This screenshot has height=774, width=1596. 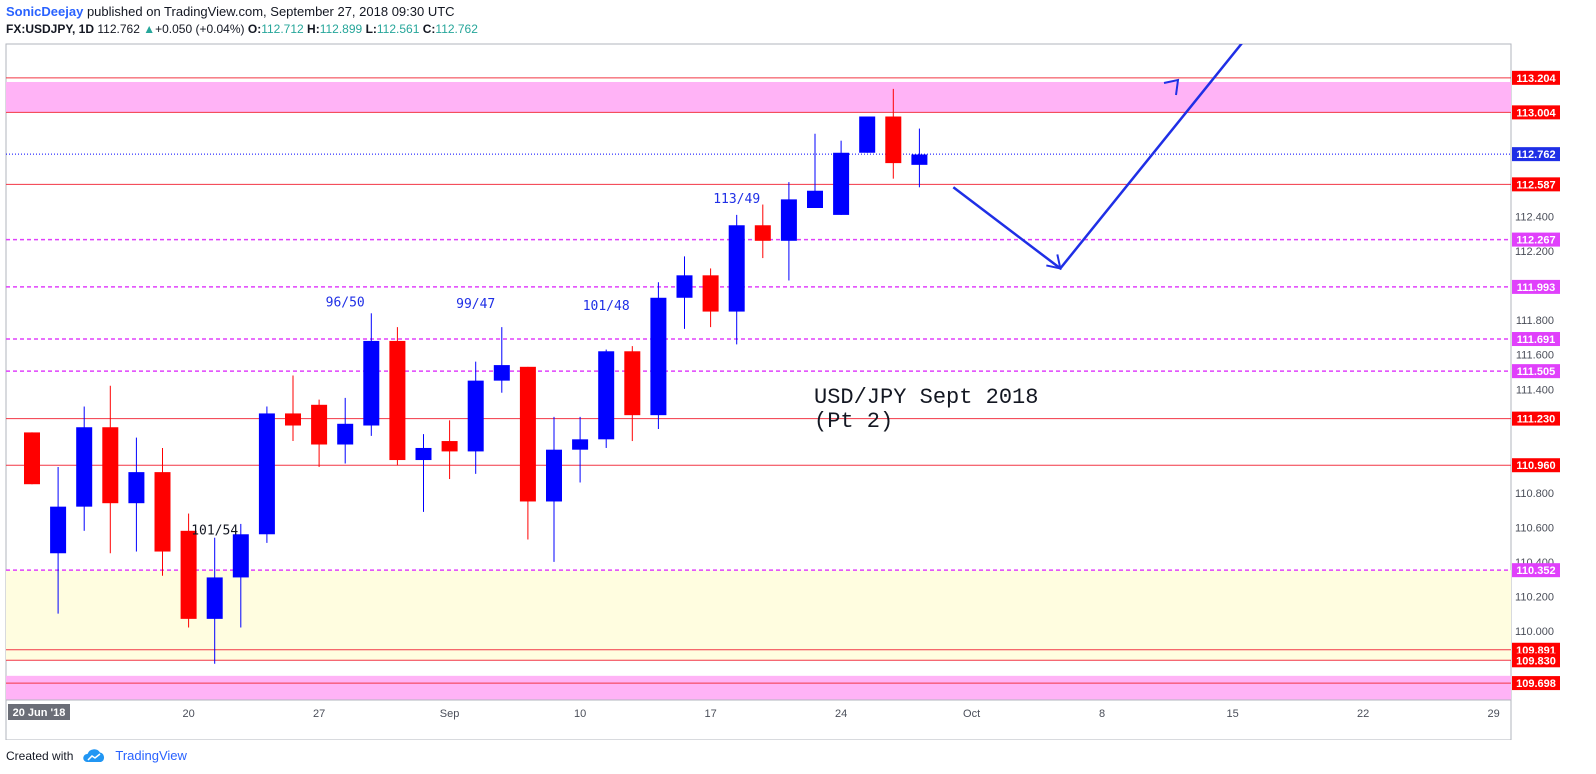 I want to click on author-link: SonicDeejay, so click(x=45, y=11).